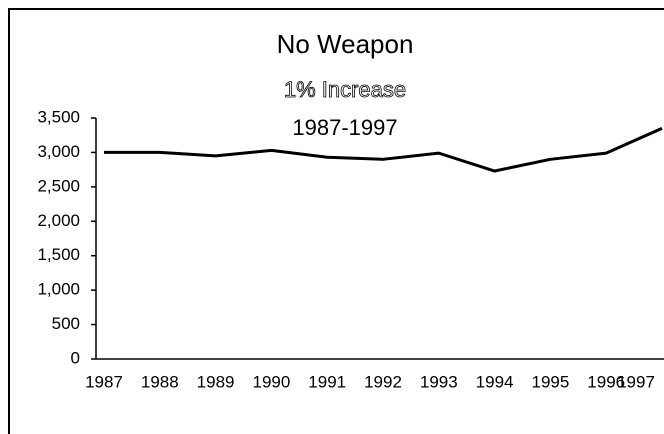  I want to click on x-tick-label: 1991, so click(327, 381).